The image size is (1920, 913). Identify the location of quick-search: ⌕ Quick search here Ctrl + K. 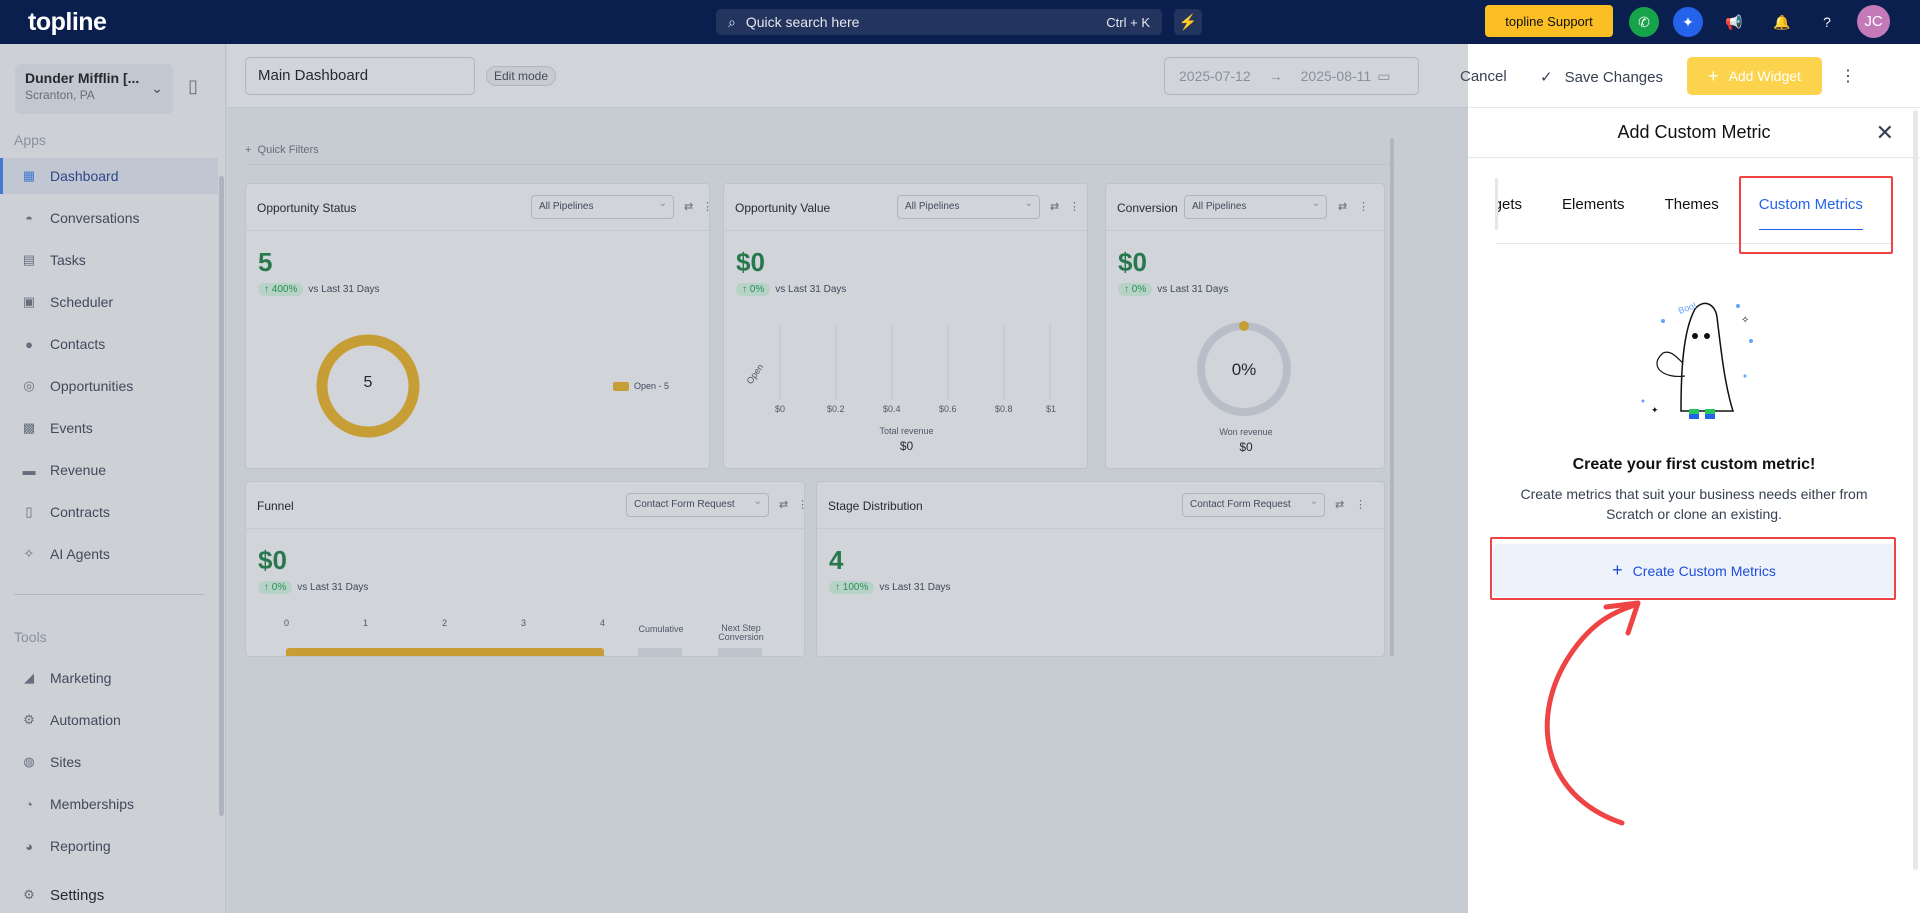
(939, 22).